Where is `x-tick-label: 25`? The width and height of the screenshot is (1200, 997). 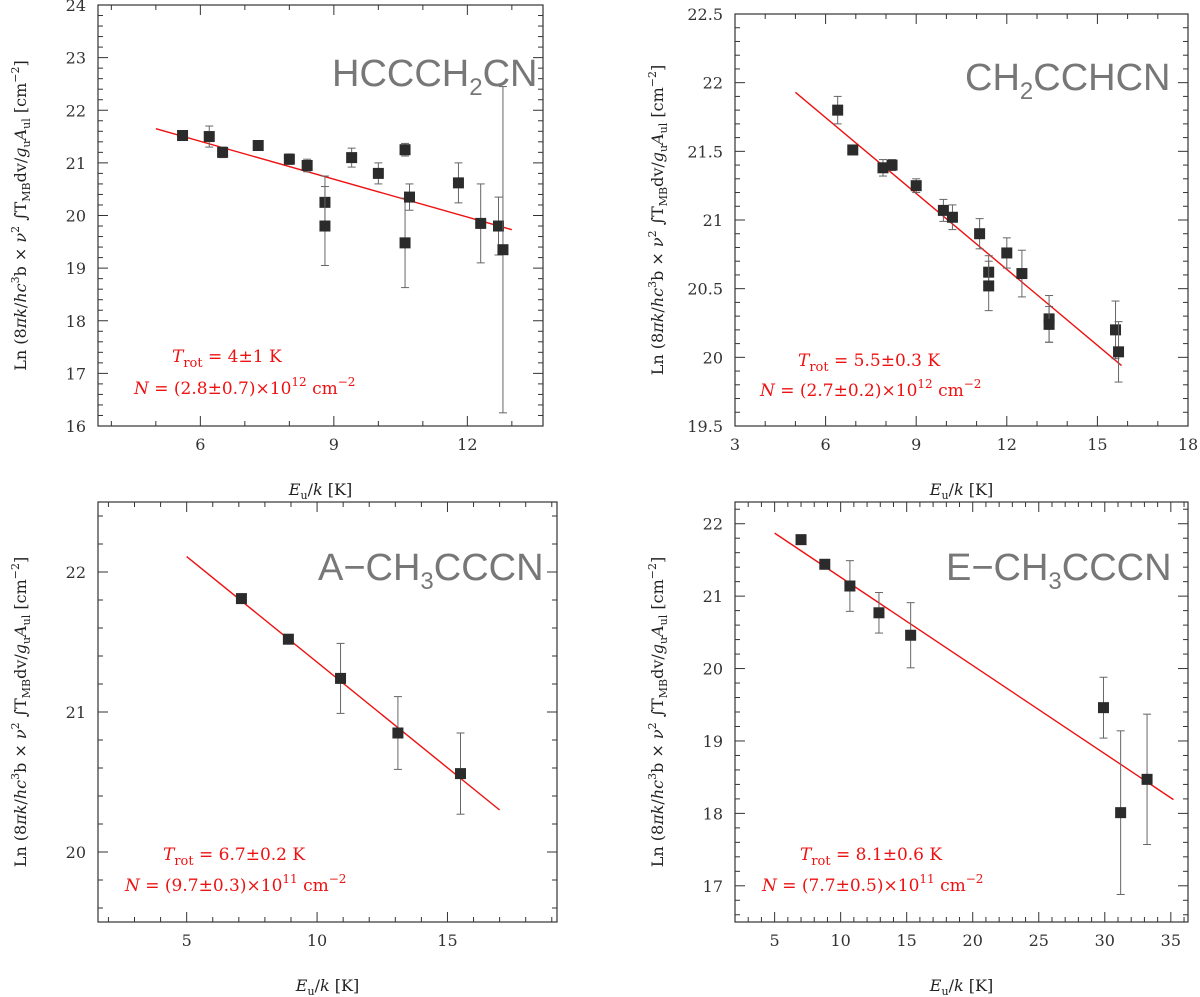 x-tick-label: 25 is located at coordinates (1039, 940).